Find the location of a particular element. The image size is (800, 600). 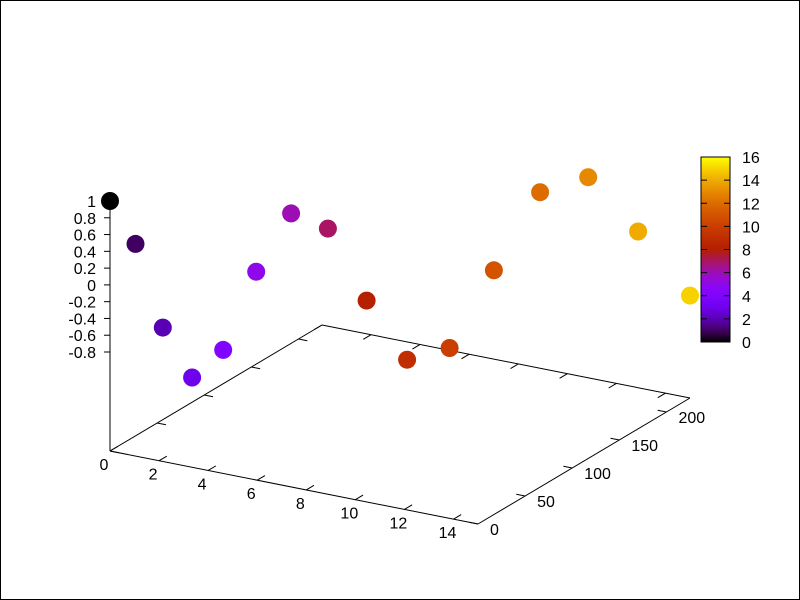

y-tick-label: 0 is located at coordinates (494, 530).